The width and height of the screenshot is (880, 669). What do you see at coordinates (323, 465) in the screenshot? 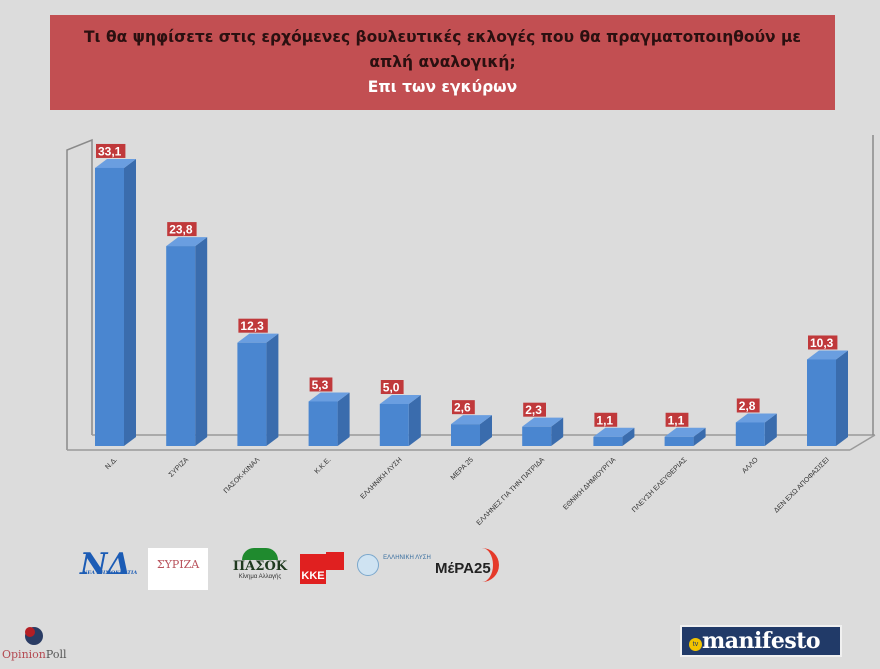
I see `x-axis-label: Κ.Κ.Ε.` at bounding box center [323, 465].